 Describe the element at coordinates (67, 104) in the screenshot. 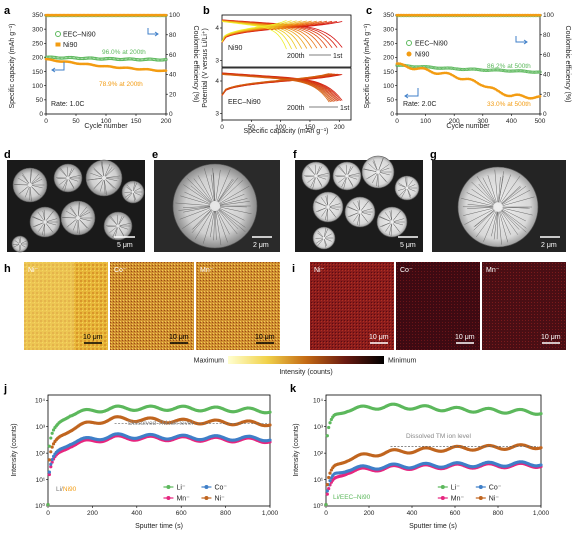

I see `rate-label-a: Rate: 1.0C` at that location.